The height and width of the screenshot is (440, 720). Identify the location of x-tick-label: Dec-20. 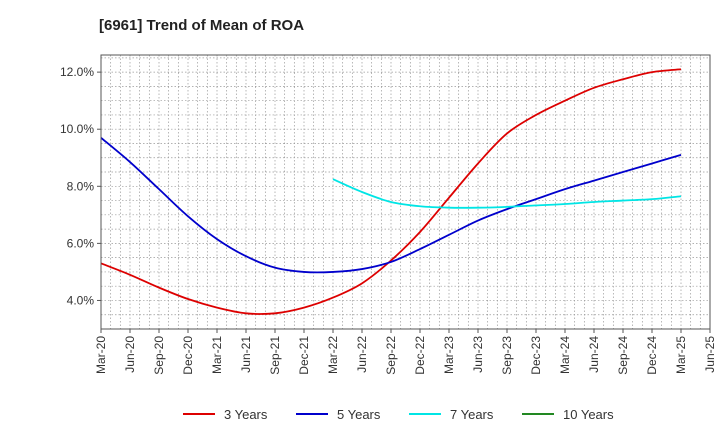
(188, 355).